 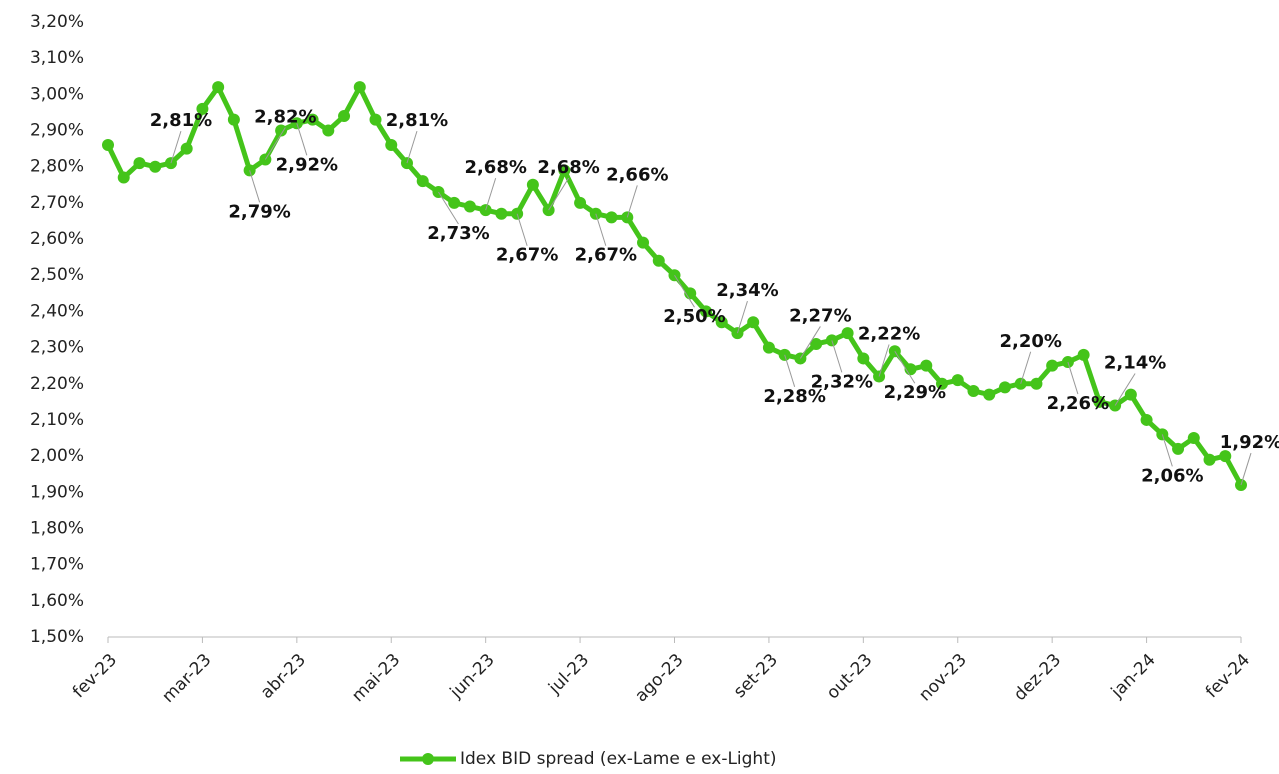 I want to click on x-tick-label: jan-24, so click(x=1133, y=676).